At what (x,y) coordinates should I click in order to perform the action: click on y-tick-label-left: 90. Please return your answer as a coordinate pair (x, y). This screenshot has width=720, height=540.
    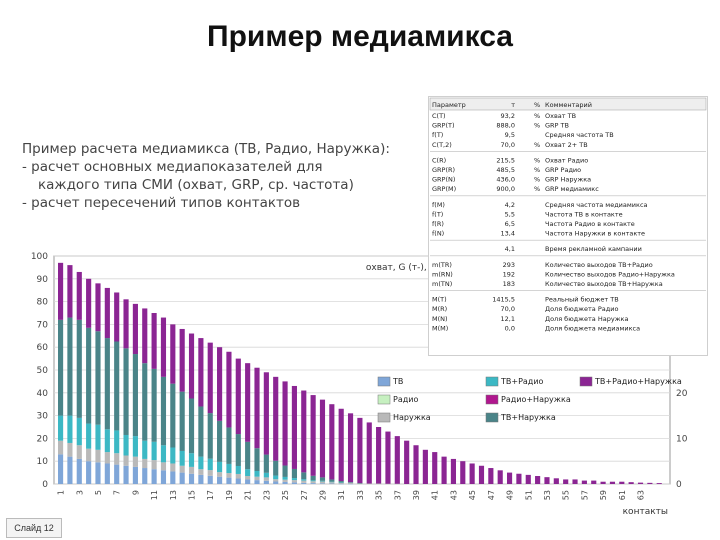
    Looking at the image, I should click on (43, 280).